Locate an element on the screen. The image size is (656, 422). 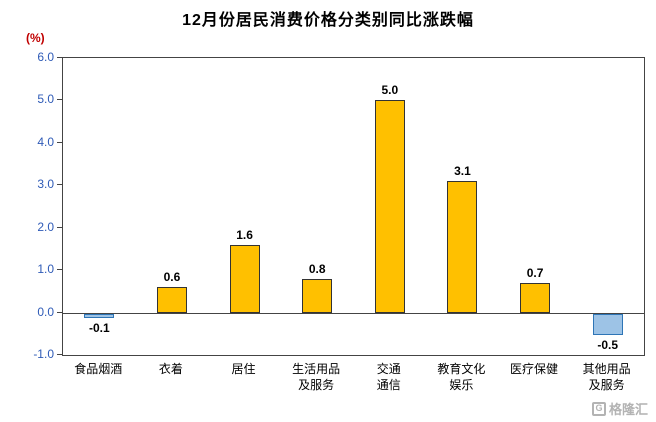
gelonghui-logo-icon: G is located at coordinates (598, 408).